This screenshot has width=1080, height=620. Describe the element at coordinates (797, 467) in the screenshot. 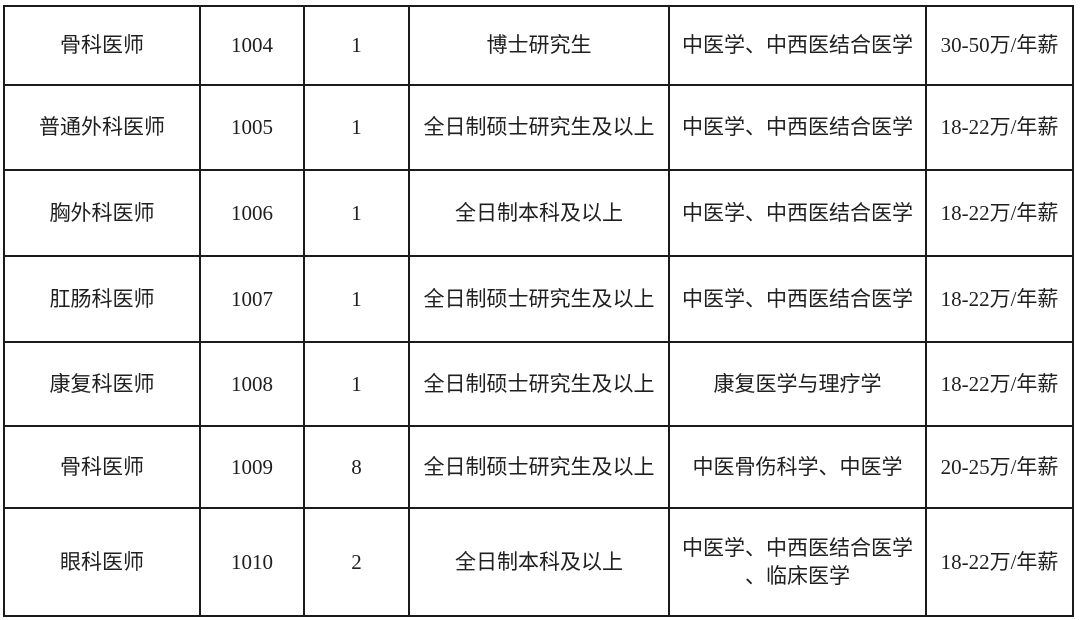

I see `table-cell: 中医骨伤科学、中医学` at that location.